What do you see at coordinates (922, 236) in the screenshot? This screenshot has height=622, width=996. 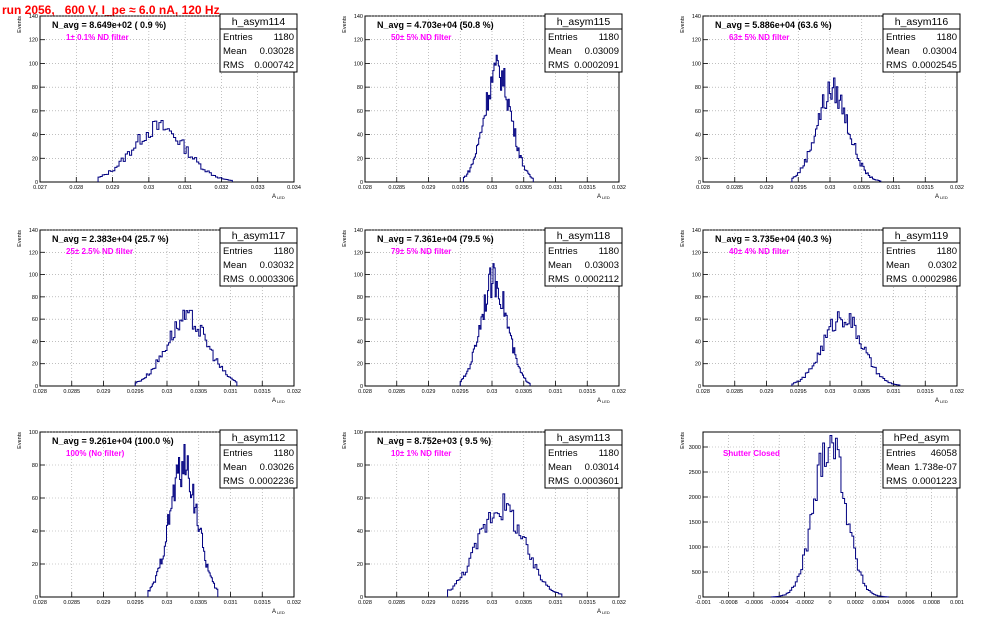 I see `stats-title: h_asym119` at bounding box center [922, 236].